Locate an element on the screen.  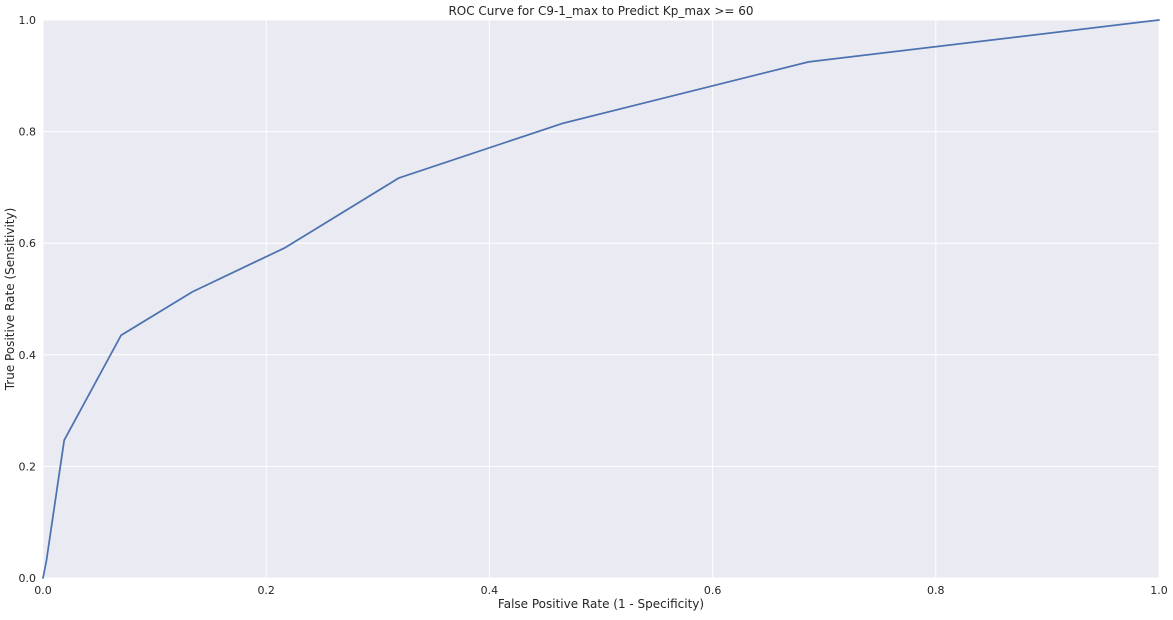
x-tick-label: 0.8 is located at coordinates (936, 590).